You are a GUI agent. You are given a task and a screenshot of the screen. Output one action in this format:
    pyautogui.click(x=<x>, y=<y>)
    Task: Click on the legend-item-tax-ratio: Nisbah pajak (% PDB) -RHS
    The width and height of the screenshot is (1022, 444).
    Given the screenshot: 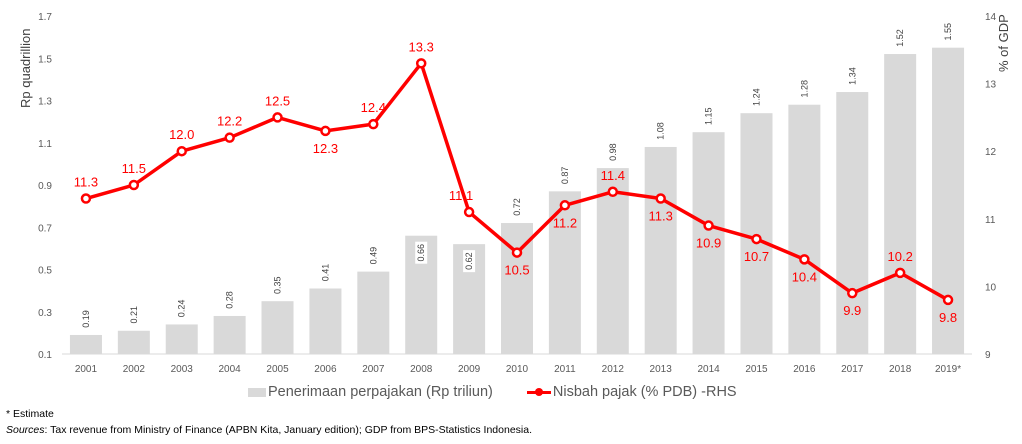 What is the action you would take?
    pyautogui.click(x=631, y=392)
    